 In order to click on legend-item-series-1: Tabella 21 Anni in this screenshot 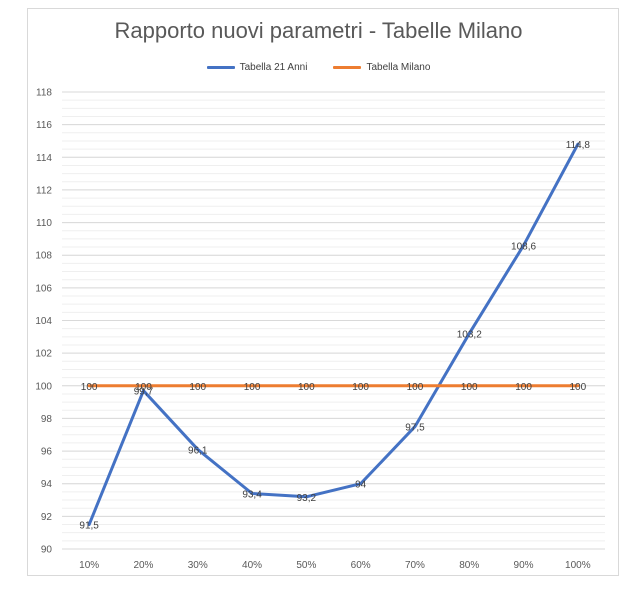, I will do `click(257, 67)`.